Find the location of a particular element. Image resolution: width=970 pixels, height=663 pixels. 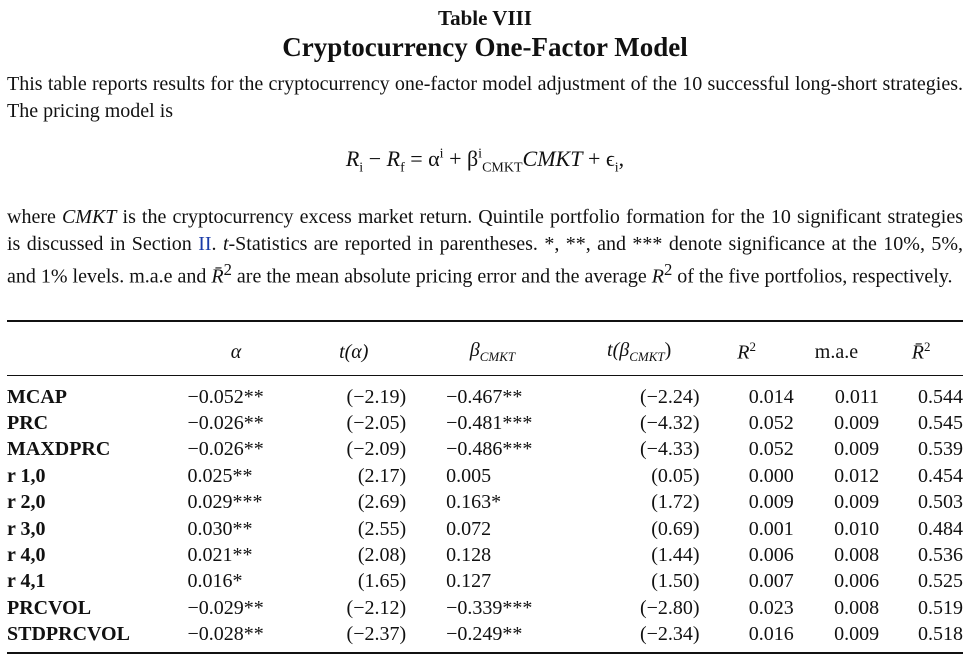

beta-cell: 0.127 is located at coordinates (469, 581).